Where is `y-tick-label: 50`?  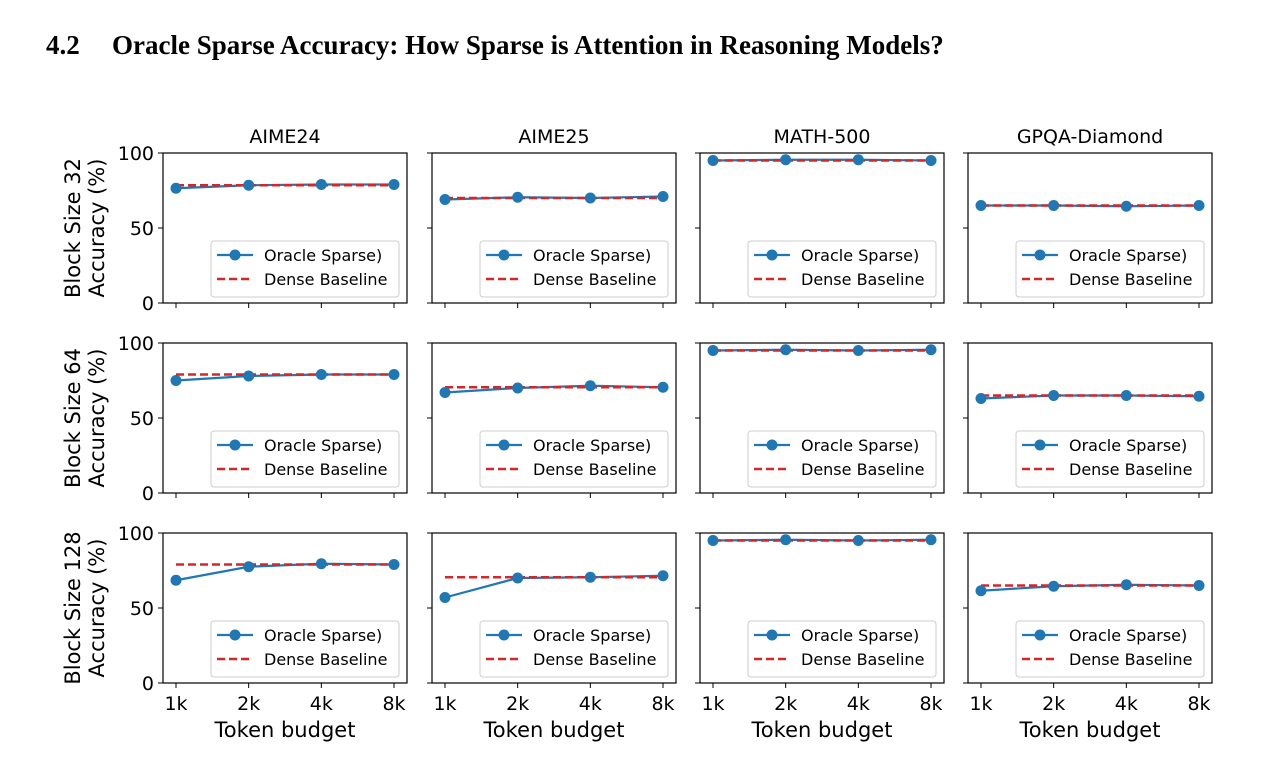 y-tick-label: 50 is located at coordinates (142, 229).